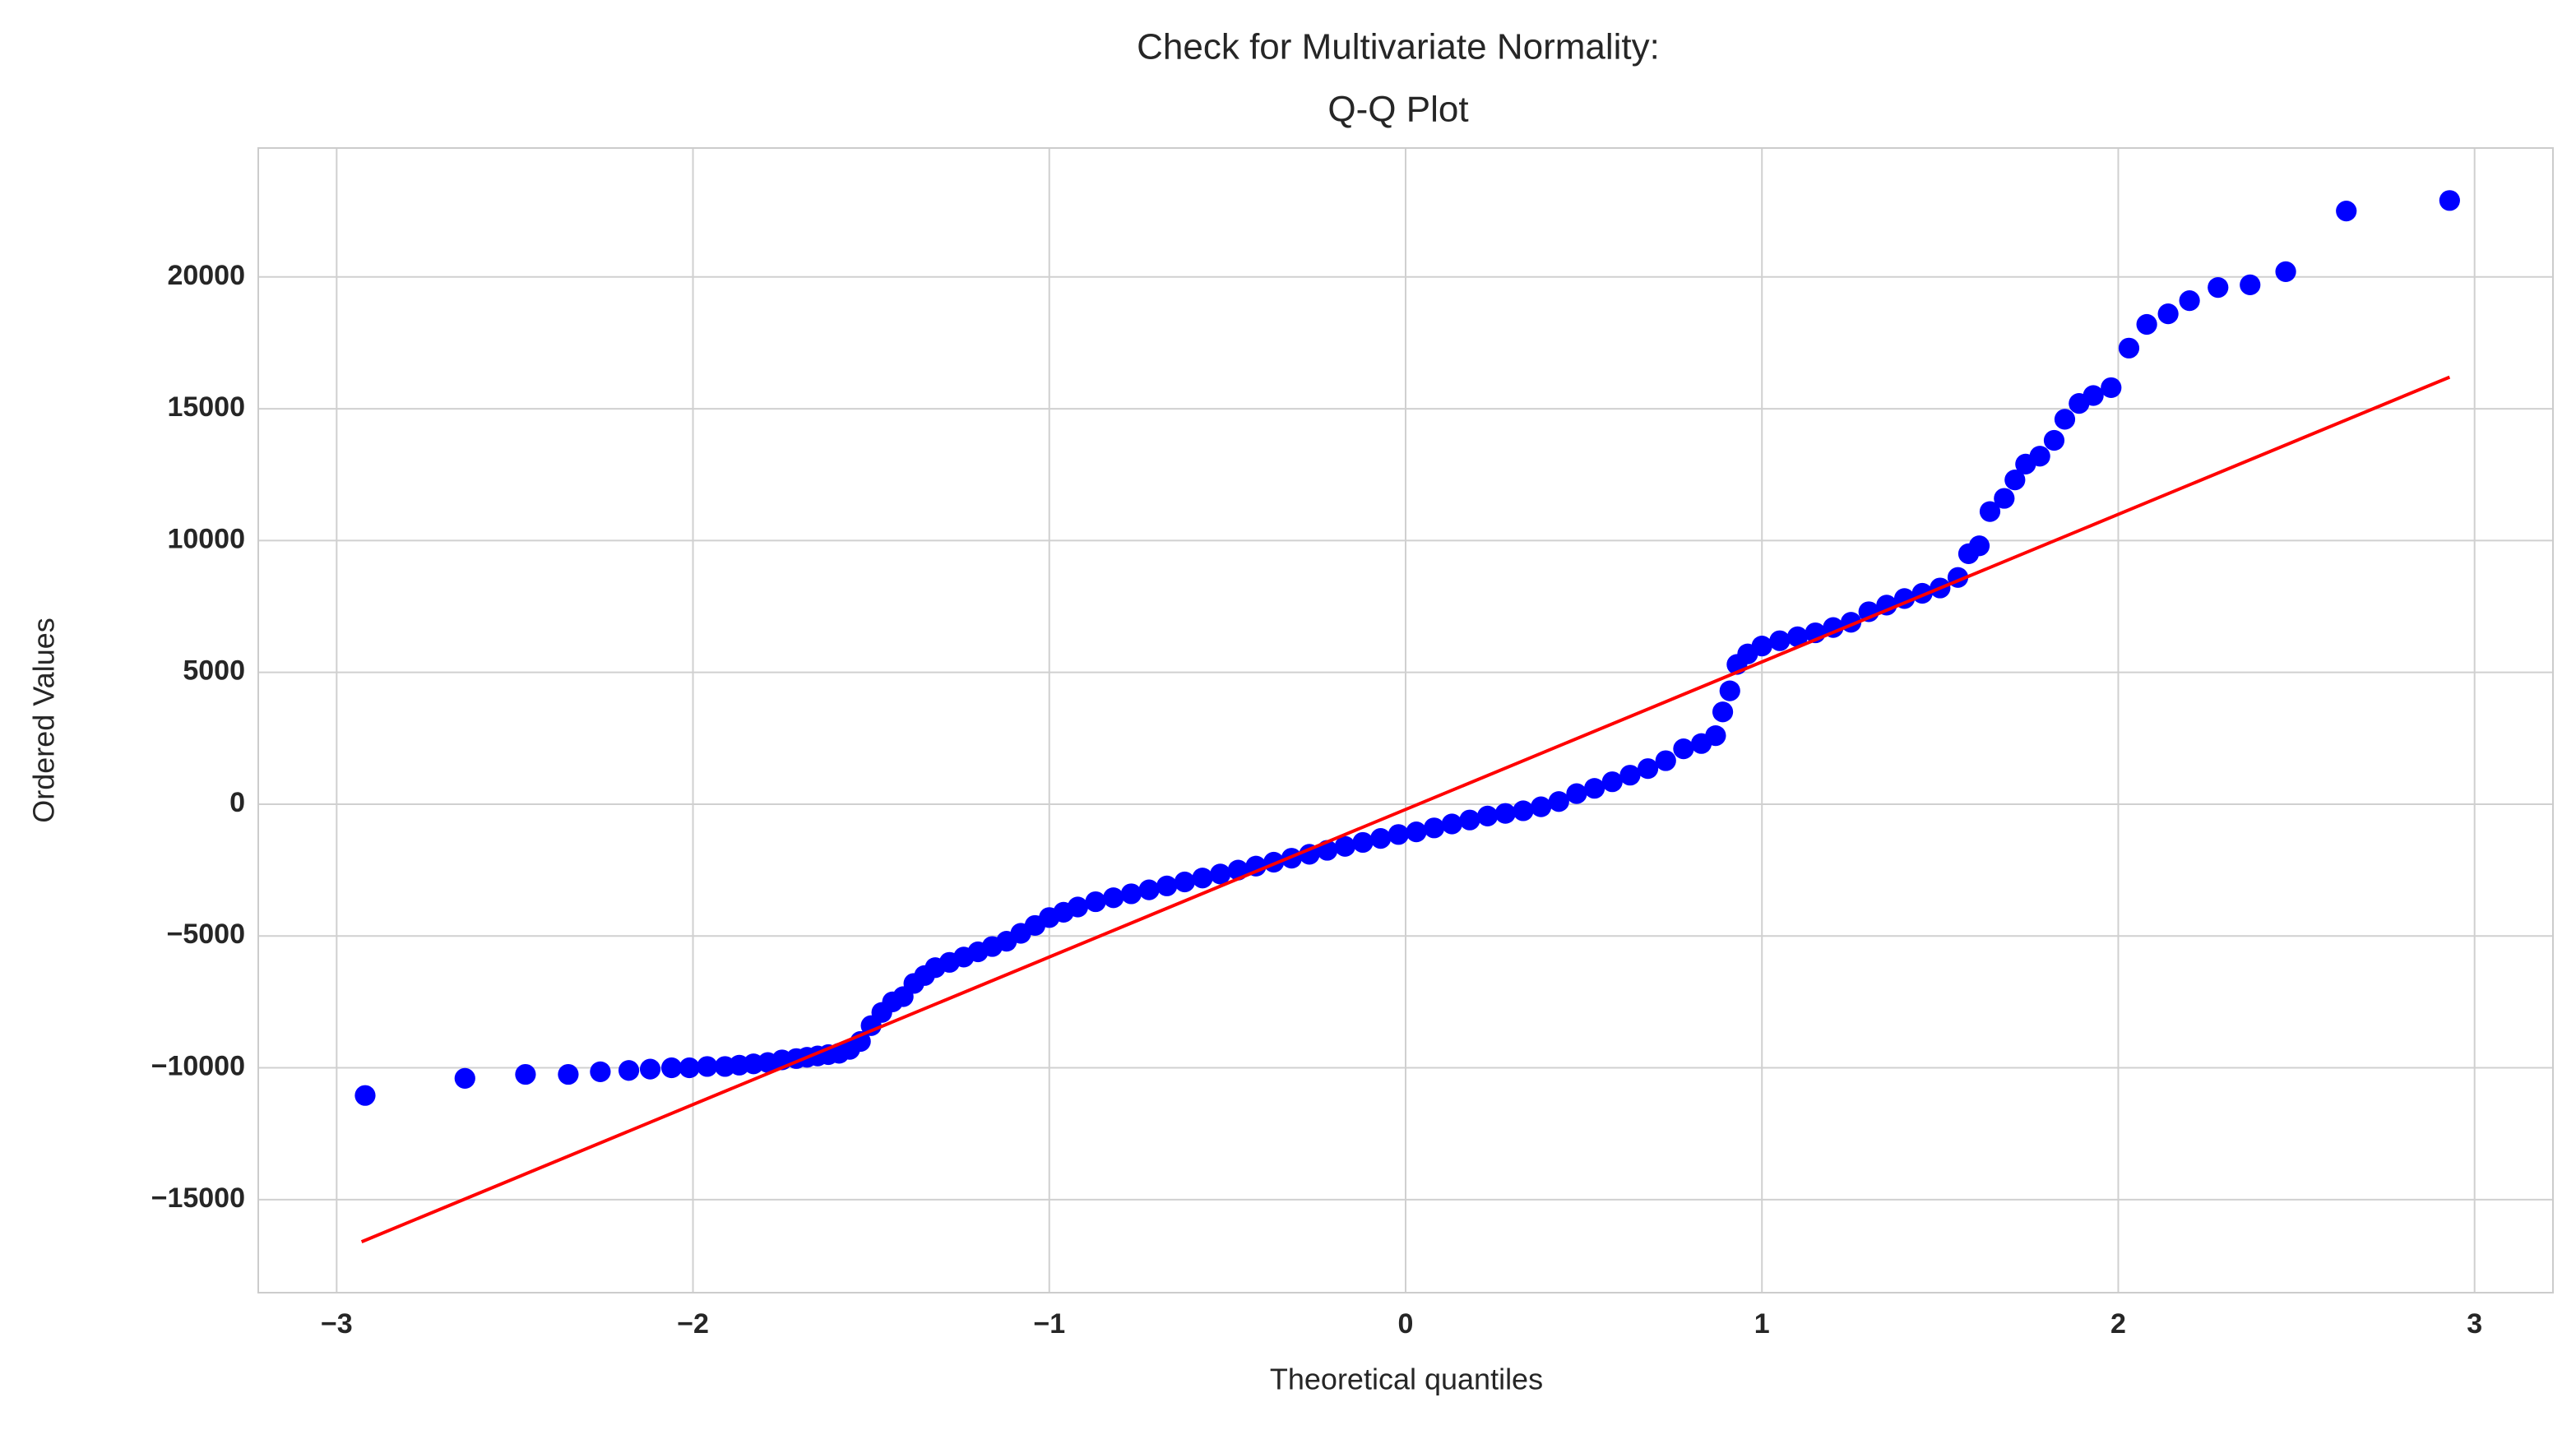  I want to click on x-tick-label: 0, so click(1406, 1324).